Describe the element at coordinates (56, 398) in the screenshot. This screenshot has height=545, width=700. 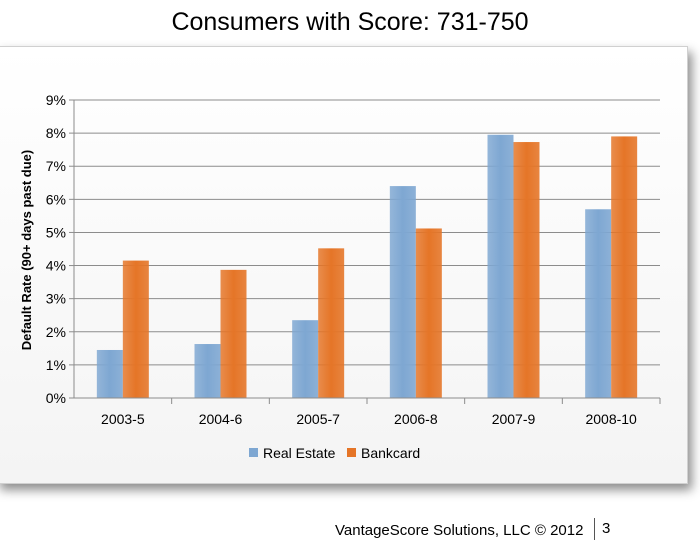
I see `y-tick-label: 0%` at that location.